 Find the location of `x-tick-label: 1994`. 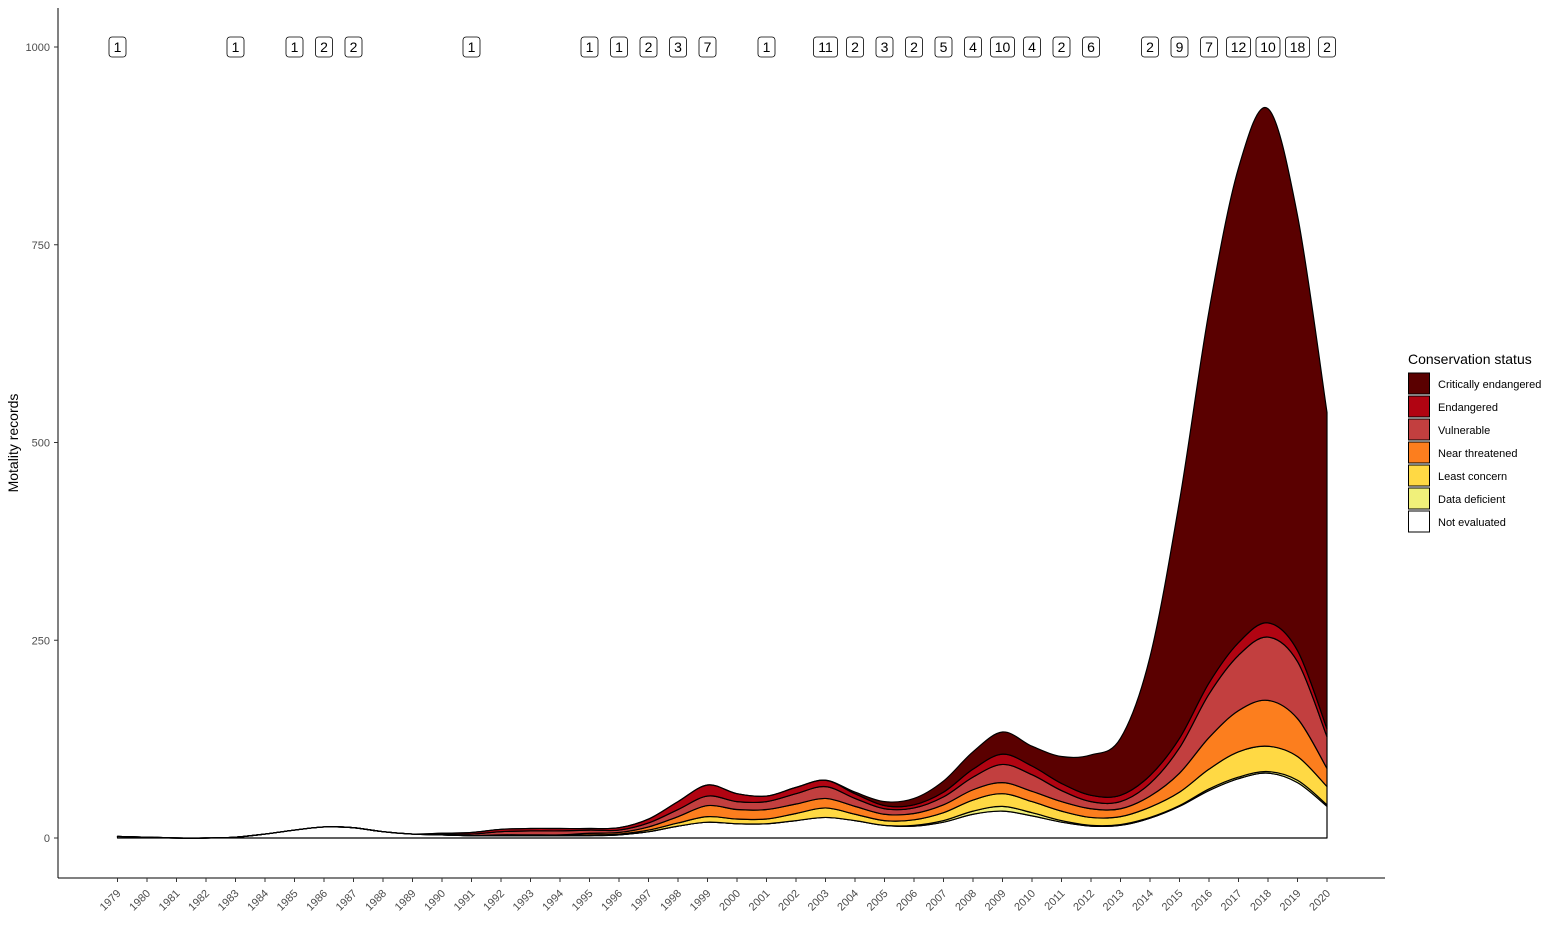

x-tick-label: 1994 is located at coordinates (553, 901).